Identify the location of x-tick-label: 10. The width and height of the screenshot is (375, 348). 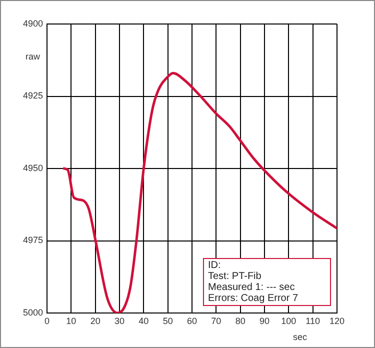
(71, 321).